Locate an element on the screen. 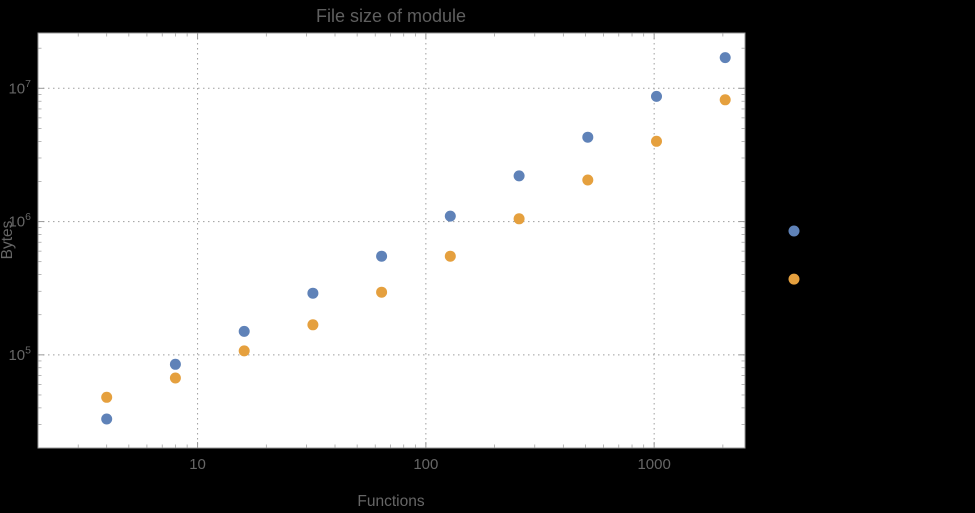 This screenshot has height=513, width=975. chart-title: File size of module is located at coordinates (391, 16).